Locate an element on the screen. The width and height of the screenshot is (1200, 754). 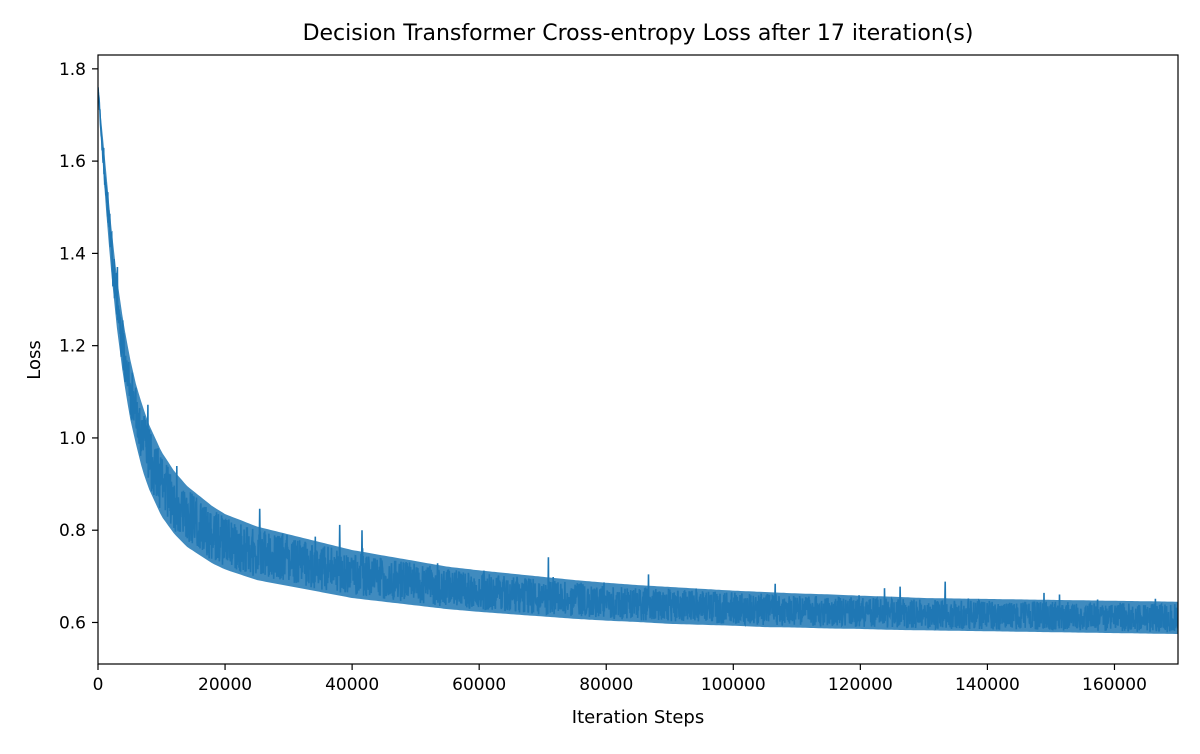
y-axis-label: Loss is located at coordinates (34, 359).